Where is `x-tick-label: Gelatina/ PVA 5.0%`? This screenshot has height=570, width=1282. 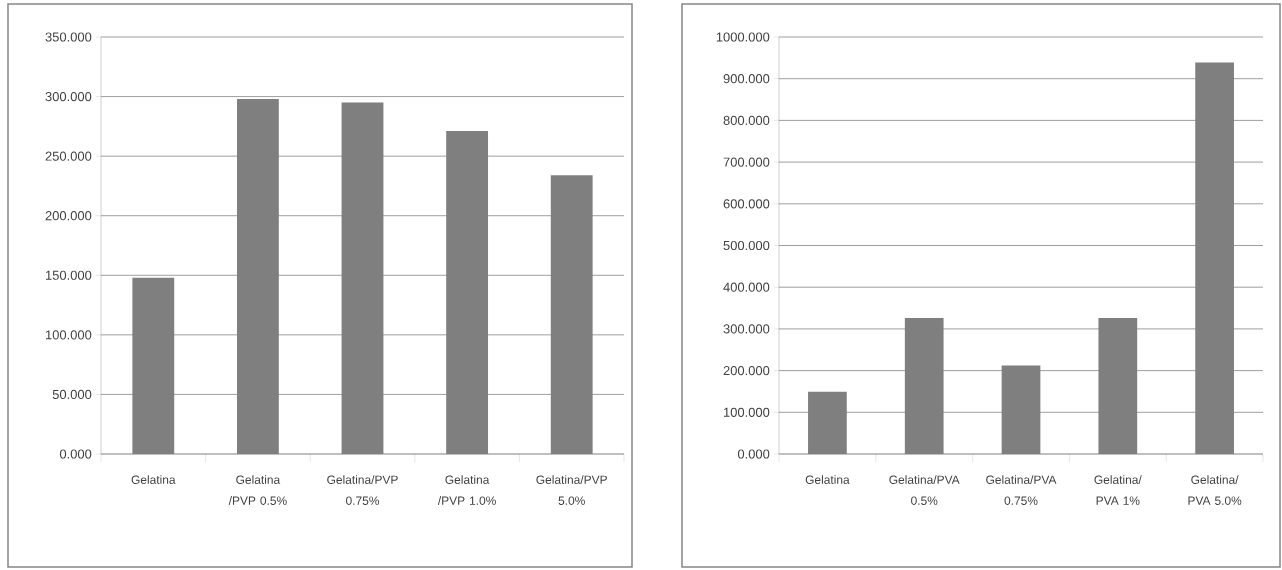
x-tick-label: Gelatina/ PVA 5.0% is located at coordinates (1215, 490).